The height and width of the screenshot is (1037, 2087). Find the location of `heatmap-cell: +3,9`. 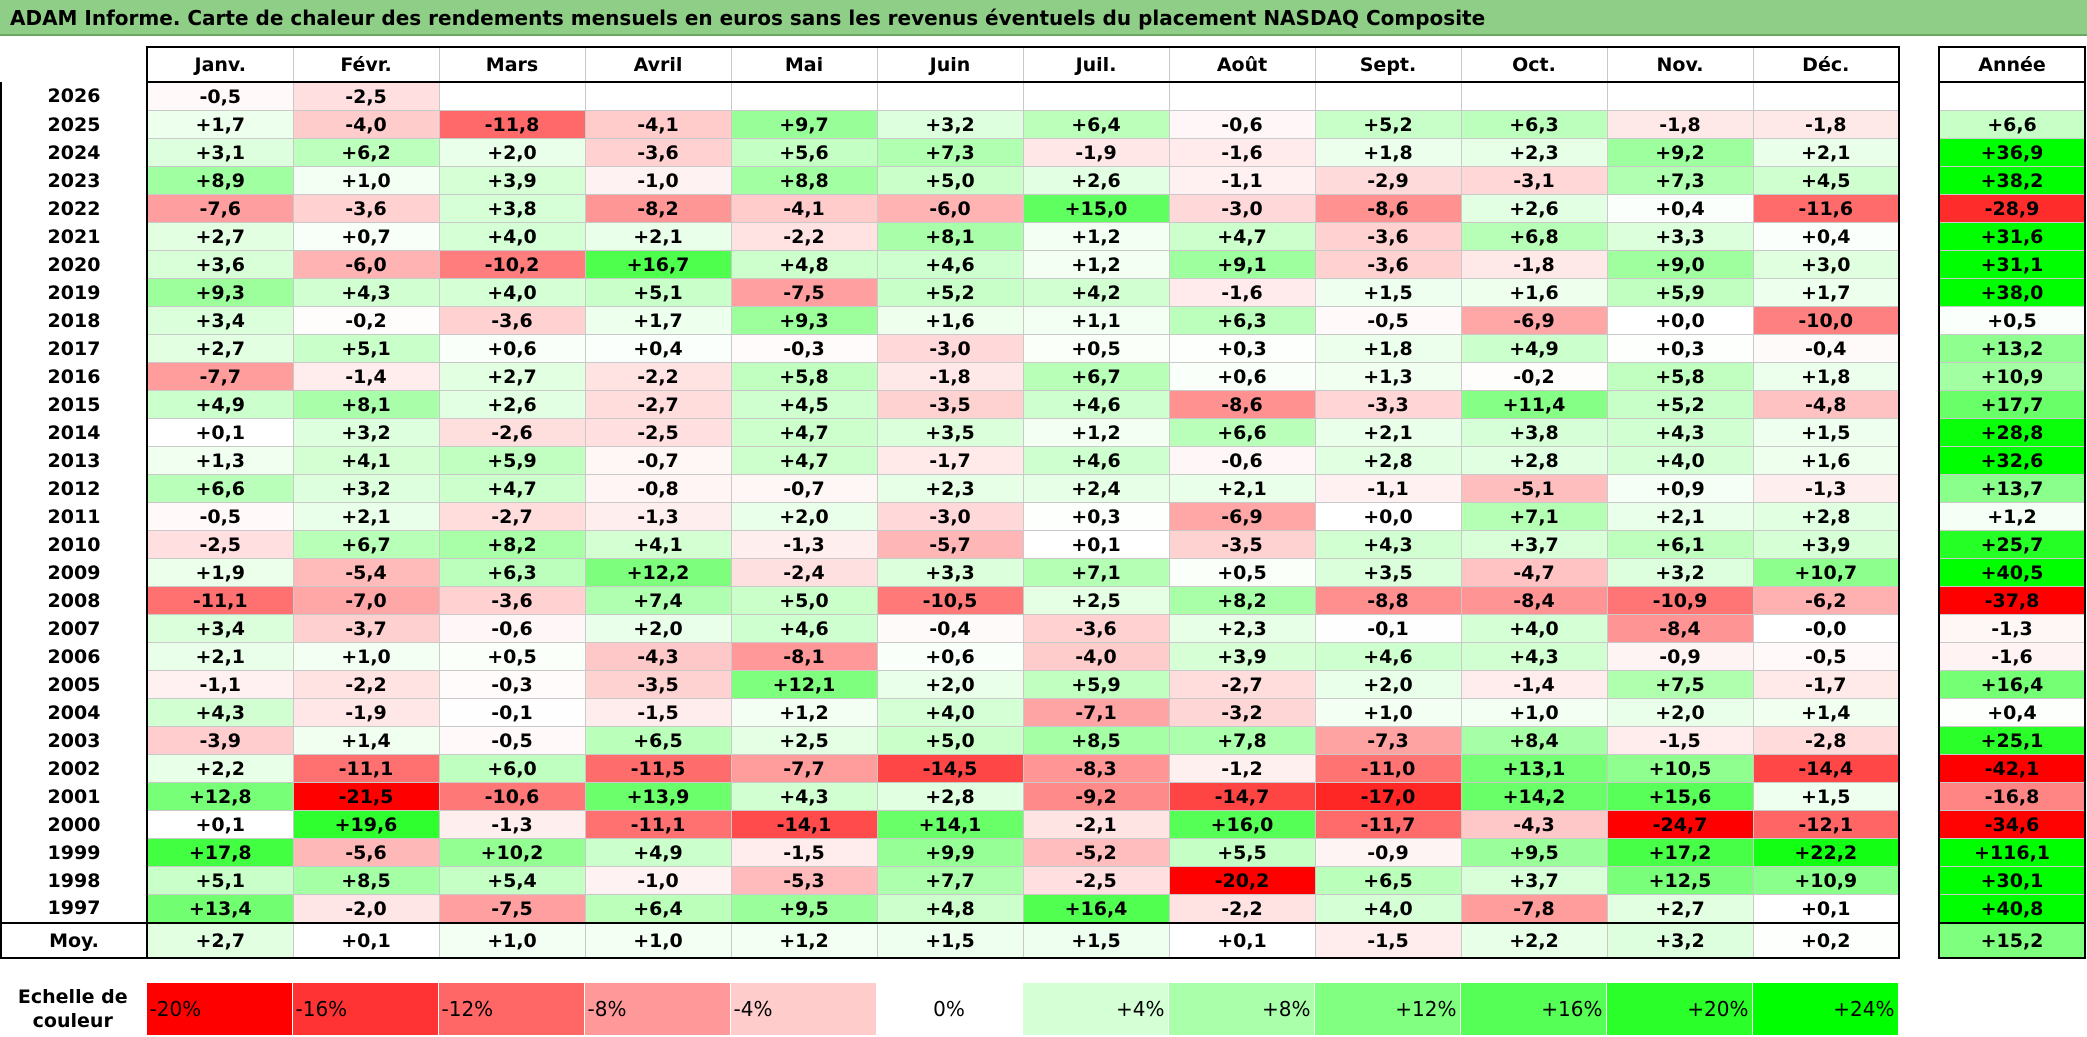

heatmap-cell: +3,9 is located at coordinates (1826, 544).